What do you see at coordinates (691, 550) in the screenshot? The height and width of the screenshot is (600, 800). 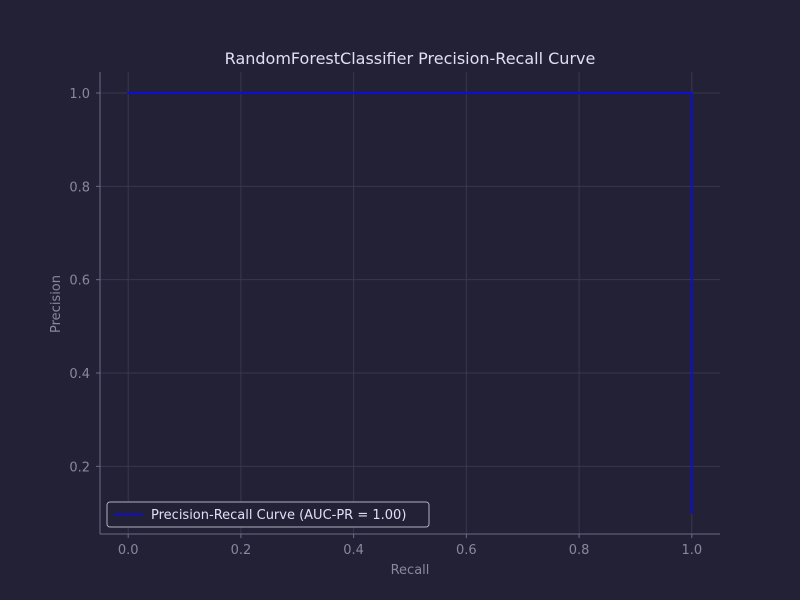 I see `x-tick-label: 1.0` at bounding box center [691, 550].